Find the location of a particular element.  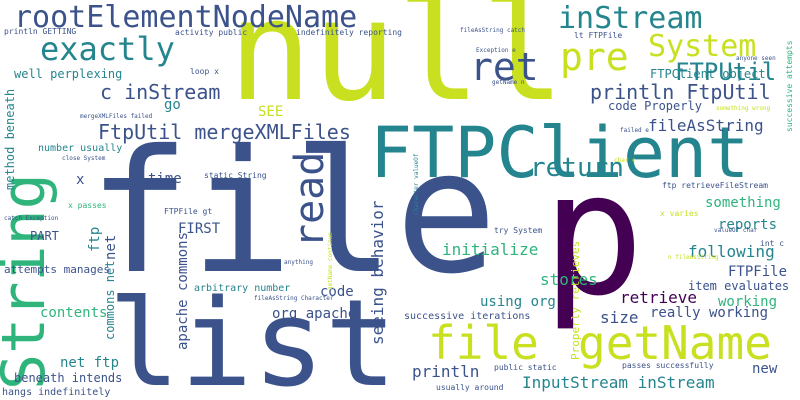

cloud-word: FTPClient object is located at coordinates (708, 74).